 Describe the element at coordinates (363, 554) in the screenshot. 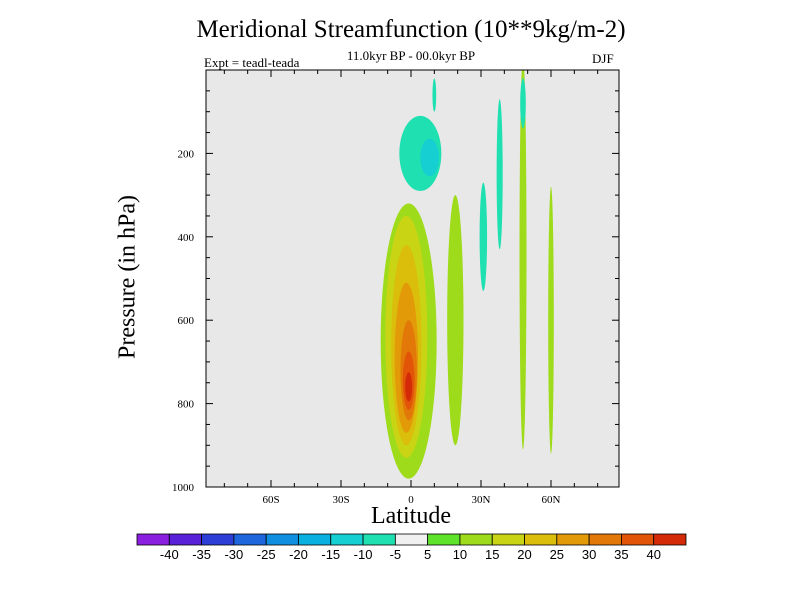

I see `colorbar-label: -10` at that location.